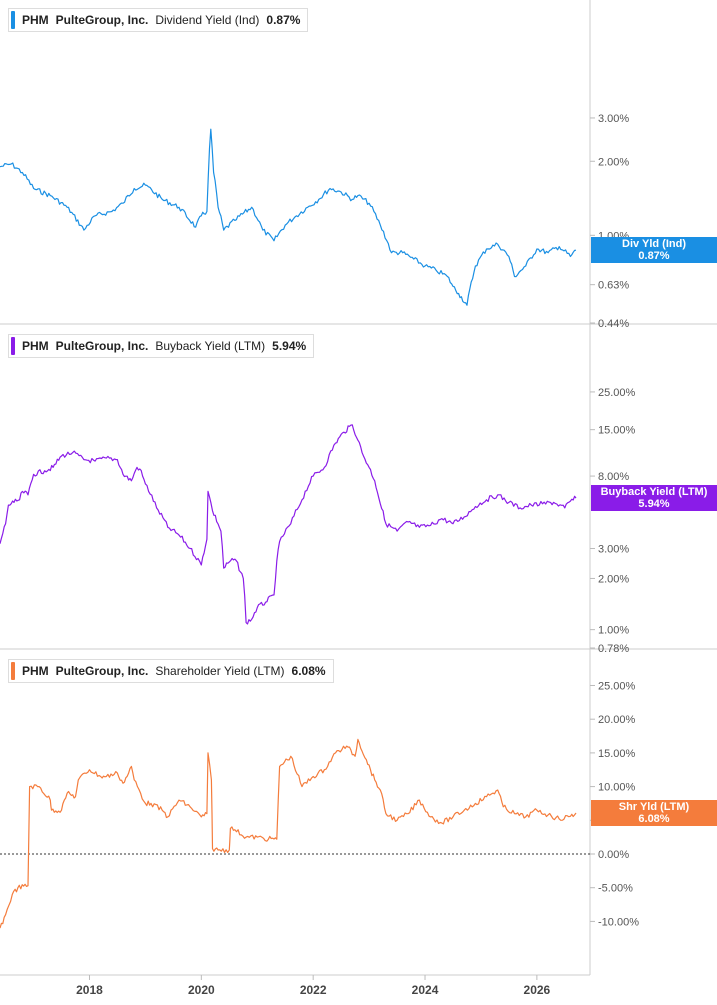  Describe the element at coordinates (613, 324) in the screenshot. I see `y-tick-label: 0.44%` at that location.